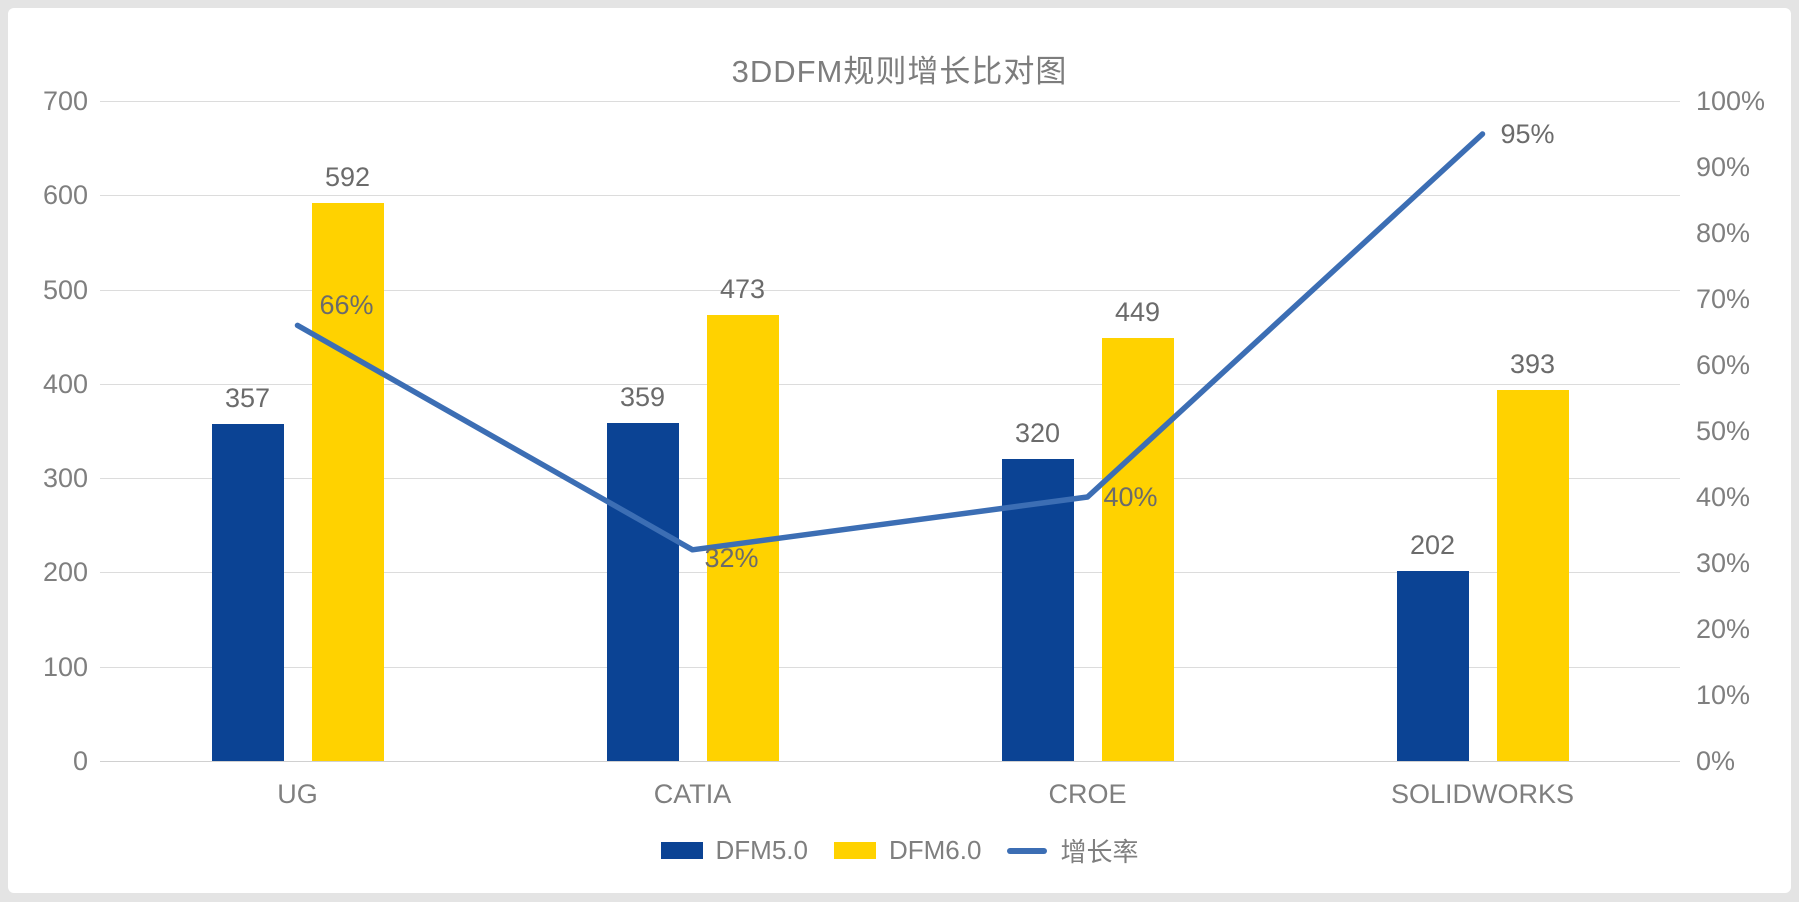 This screenshot has height=902, width=1799. What do you see at coordinates (1723, 431) in the screenshot?
I see `y-axis-right-tick-50%: 50%` at bounding box center [1723, 431].